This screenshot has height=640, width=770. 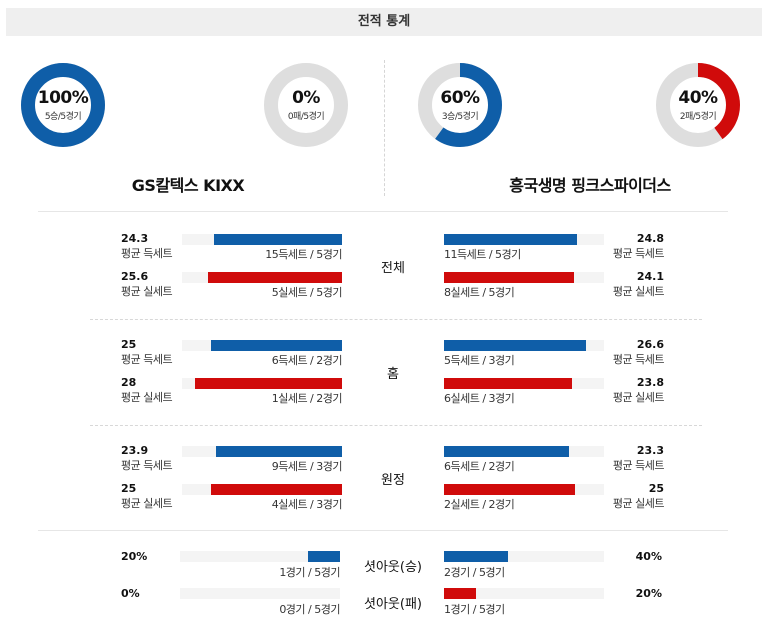 What do you see at coordinates (188, 185) in the screenshot?
I see `team-name-left: GS칼텍스 KIXX` at bounding box center [188, 185].